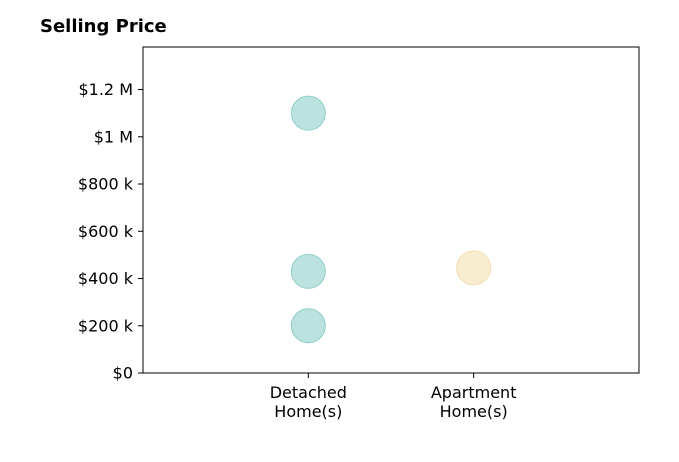 The width and height of the screenshot is (679, 462). Describe the element at coordinates (106, 278) in the screenshot. I see `y-tick-label-2: $400 k` at that location.